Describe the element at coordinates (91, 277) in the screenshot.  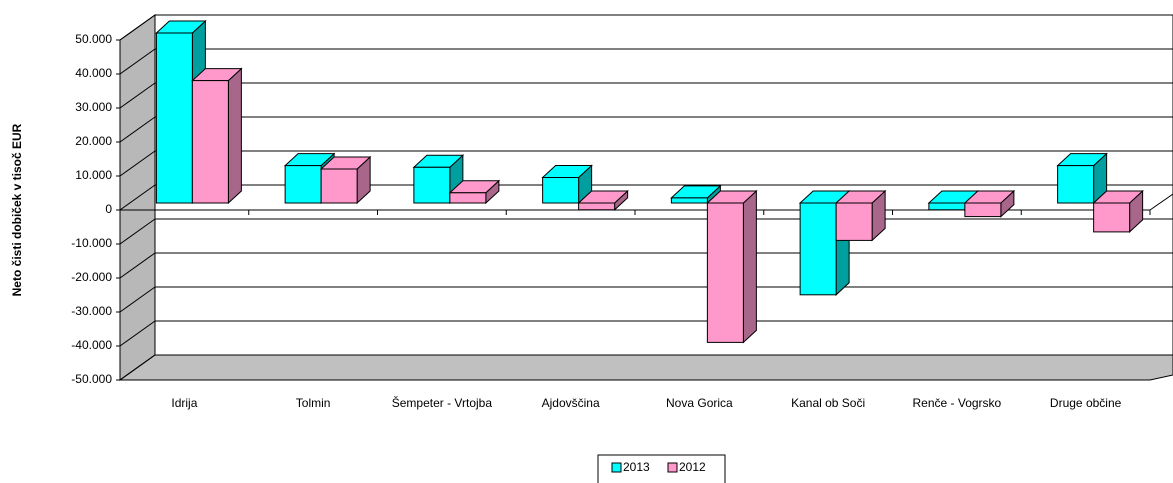
I see `y-tick-label: -20.000` at that location.